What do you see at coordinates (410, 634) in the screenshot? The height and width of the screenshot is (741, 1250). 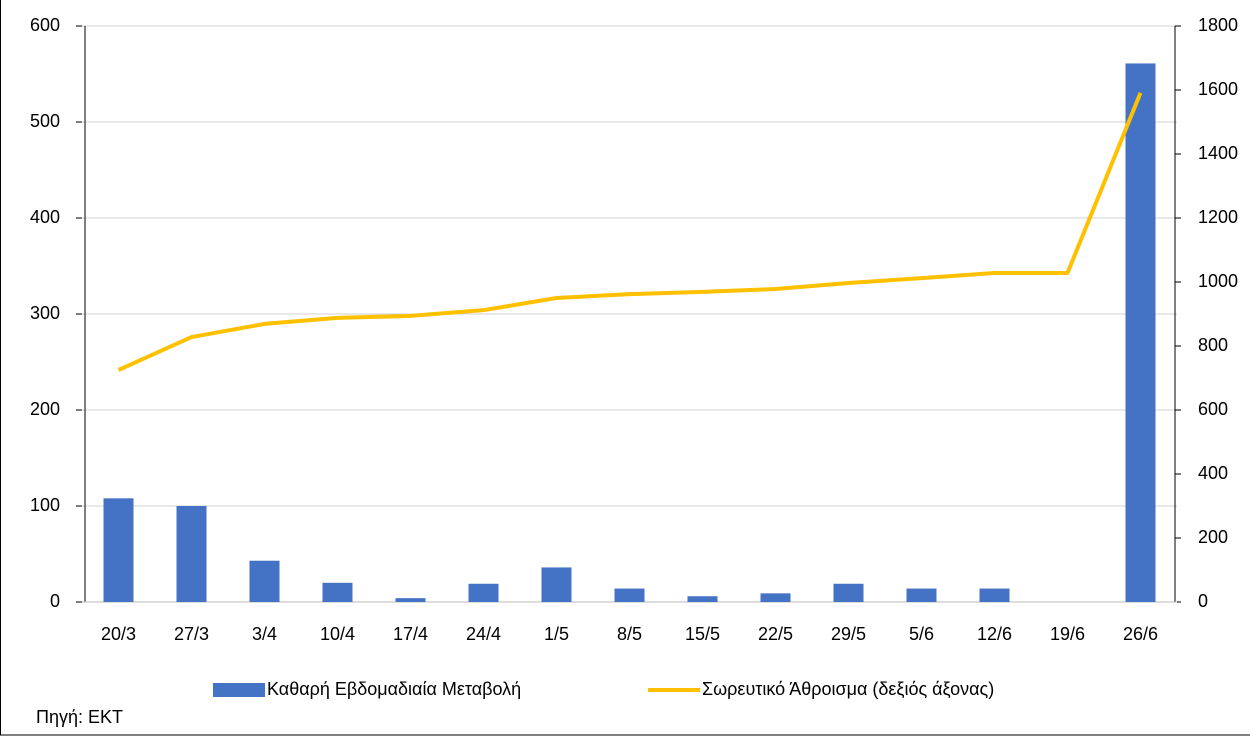 I see `x-tick-label: 17/4` at bounding box center [410, 634].